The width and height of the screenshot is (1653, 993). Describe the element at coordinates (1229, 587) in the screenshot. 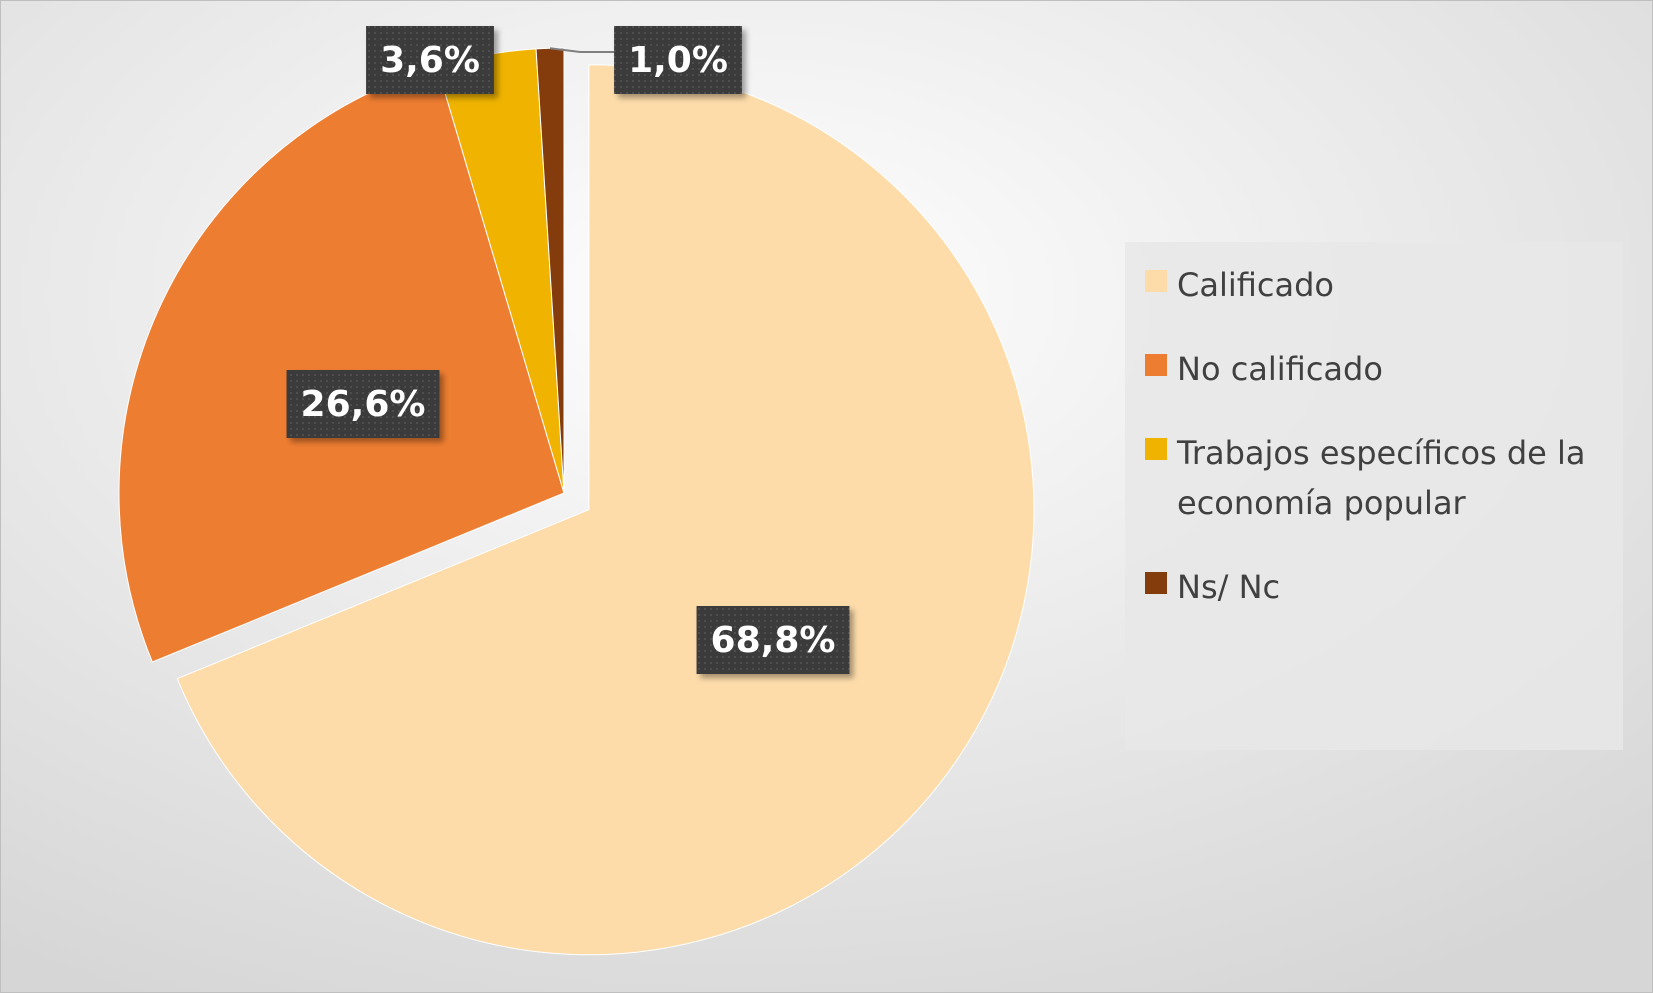

I see `legend-label: Ns/ Nc` at that location.